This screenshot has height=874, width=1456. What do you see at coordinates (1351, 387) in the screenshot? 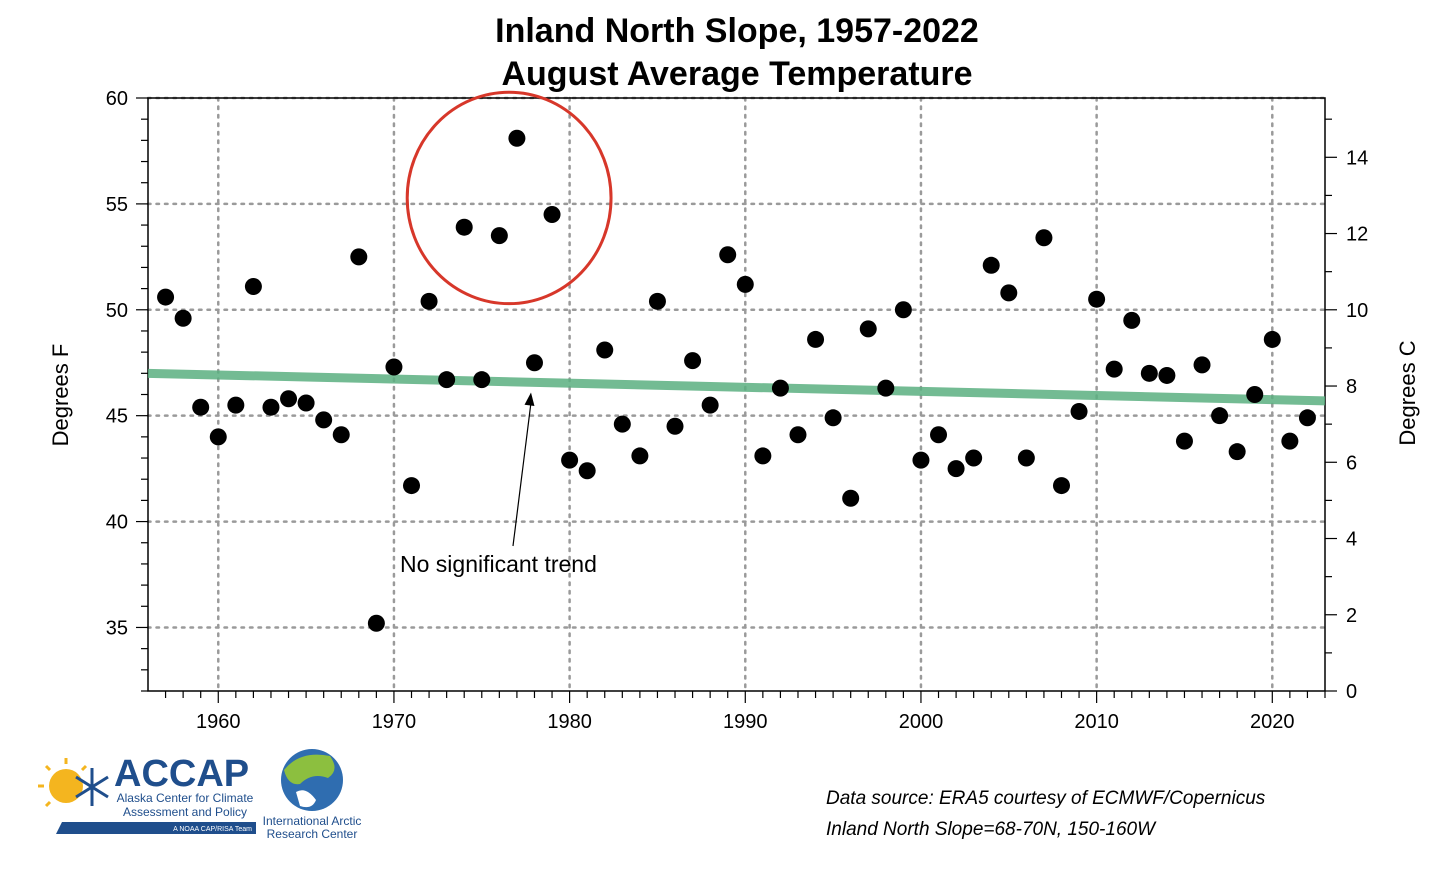
I see `y-right-tick-label: 8` at bounding box center [1351, 387].